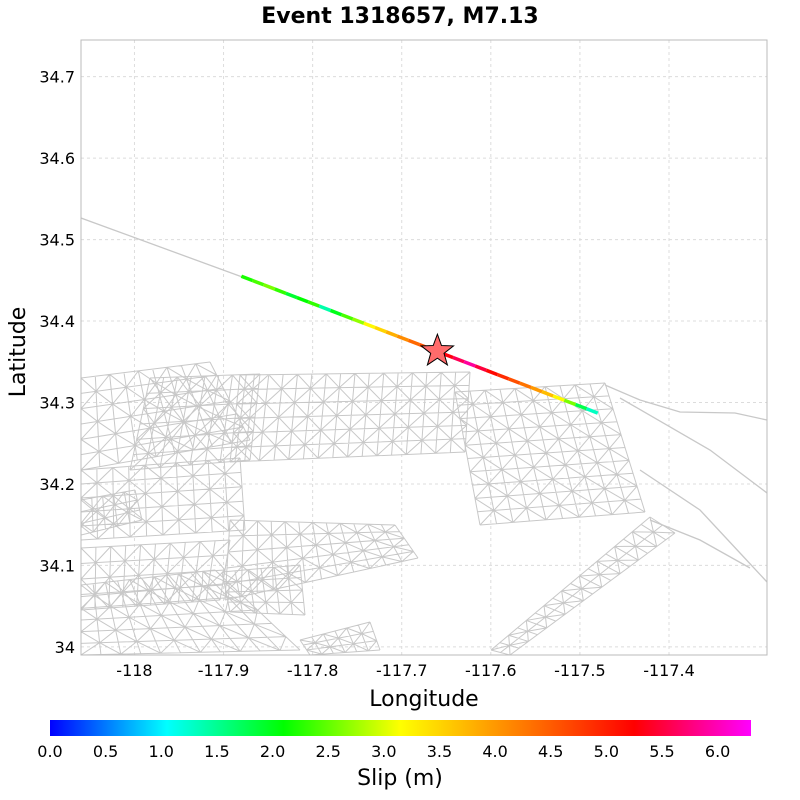 Image resolution: width=800 pixels, height=800 pixels. Describe the element at coordinates (161, 751) in the screenshot. I see `colorbar-tick-label: 1.0` at that location.